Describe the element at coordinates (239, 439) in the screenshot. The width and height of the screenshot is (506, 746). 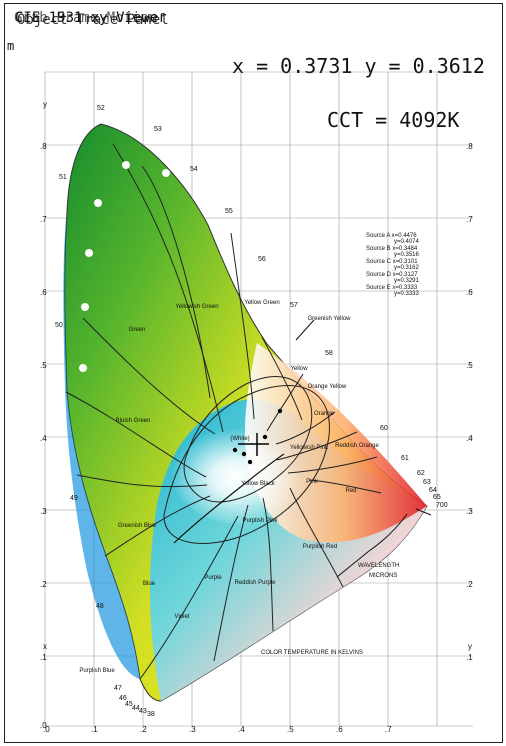
I see `white-point-label: (White)` at that location.